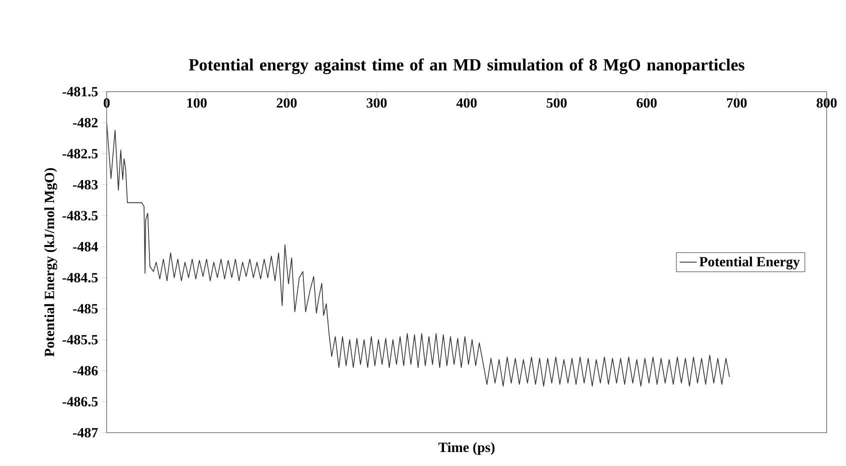 This screenshot has width=846, height=466. I want to click on x-tick-label: 500, so click(556, 103).